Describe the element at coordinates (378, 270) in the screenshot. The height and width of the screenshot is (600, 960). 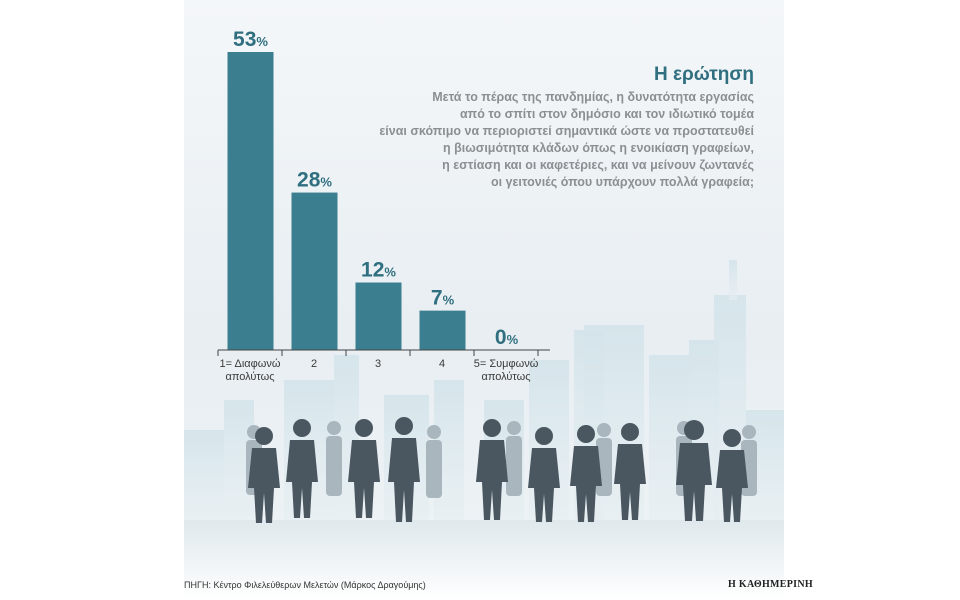
I see `value-label: 12%` at that location.